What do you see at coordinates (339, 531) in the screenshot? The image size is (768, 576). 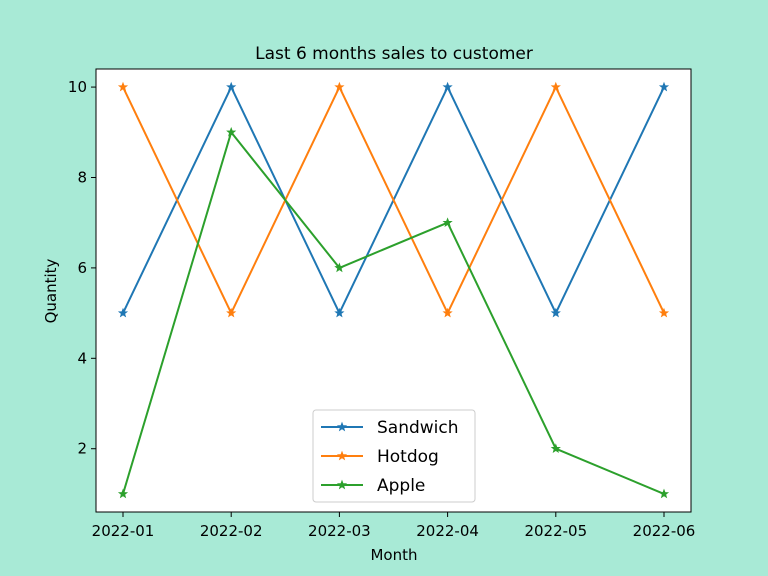 I see `x-tick-label: 2022-03` at bounding box center [339, 531].